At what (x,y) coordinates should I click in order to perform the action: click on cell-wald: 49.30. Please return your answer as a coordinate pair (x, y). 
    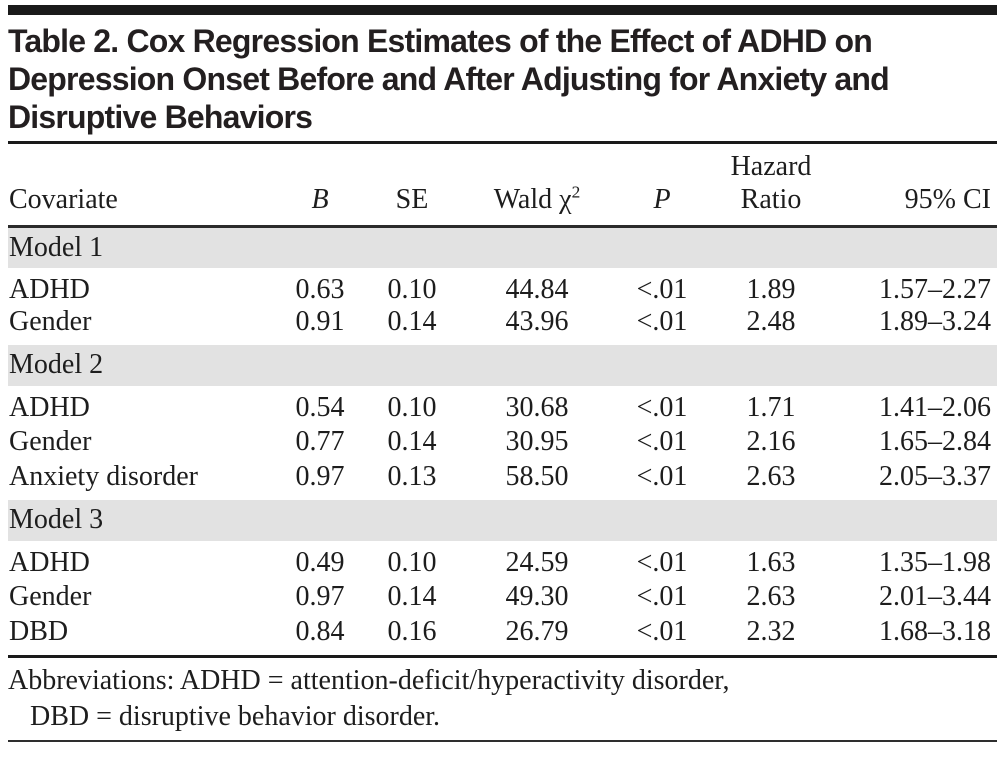
    Looking at the image, I should click on (537, 596).